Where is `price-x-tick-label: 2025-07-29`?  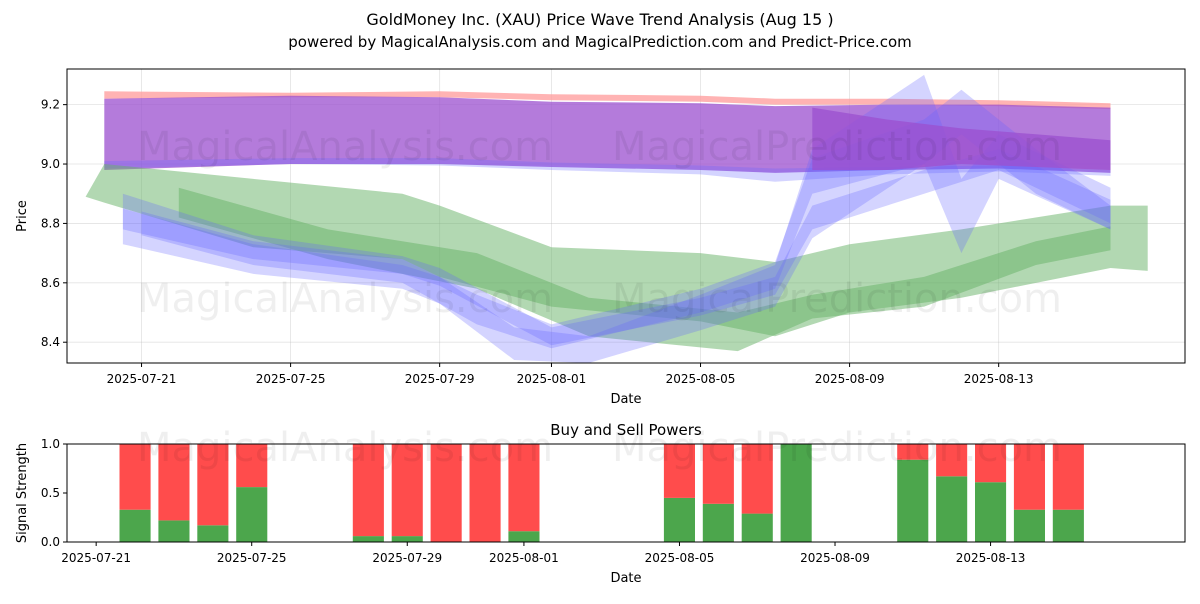
price-x-tick-label: 2025-07-29 is located at coordinates (440, 379).